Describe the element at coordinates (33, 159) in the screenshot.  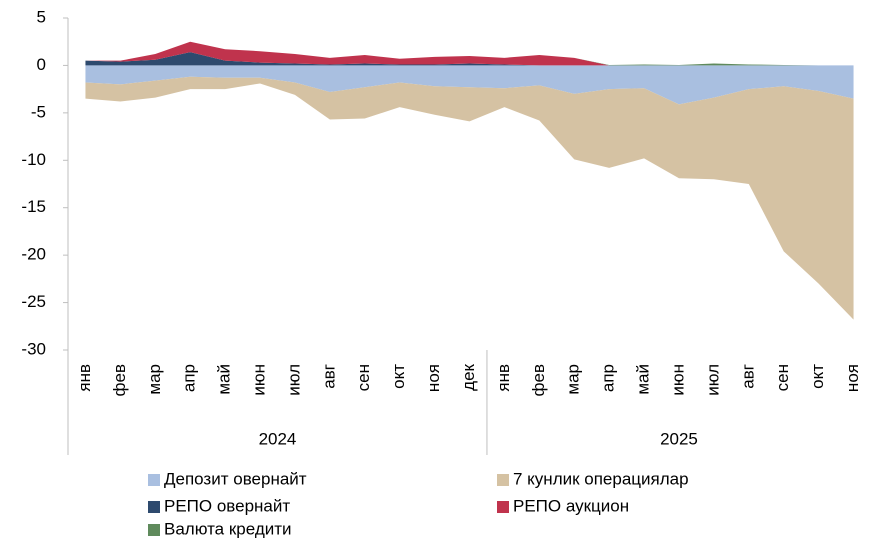
I see `y-tick-label: -10` at that location.